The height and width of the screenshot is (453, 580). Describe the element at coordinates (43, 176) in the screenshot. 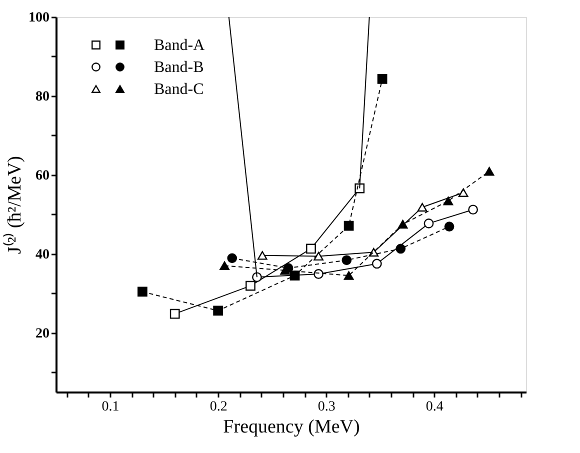

I see `y-tick-label: 60` at that location.